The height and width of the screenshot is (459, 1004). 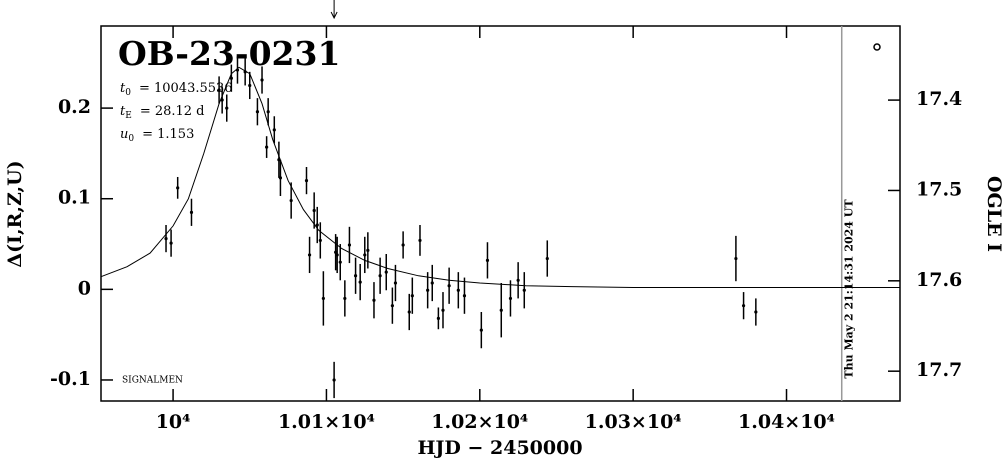 What do you see at coordinates (168, 134) in the screenshot?
I see `param-value: = 1.153` at bounding box center [168, 134].